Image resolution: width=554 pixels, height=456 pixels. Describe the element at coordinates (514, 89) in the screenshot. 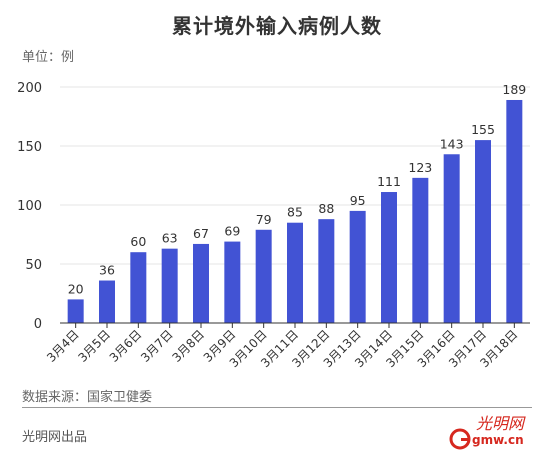

I see `data-label: 189` at that location.